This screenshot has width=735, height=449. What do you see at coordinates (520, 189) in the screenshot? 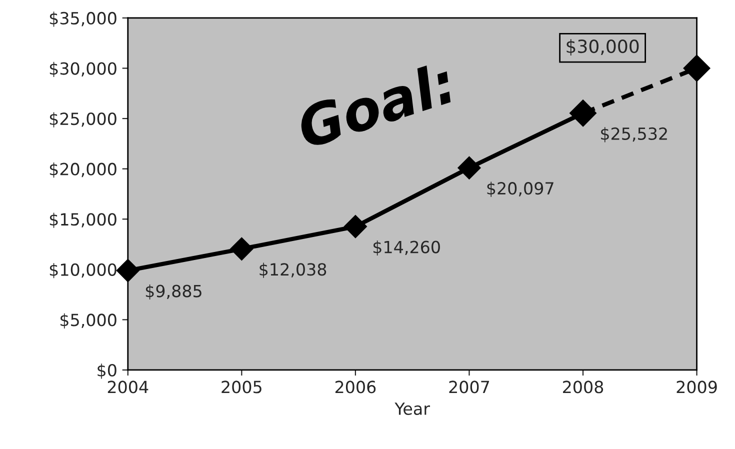
I see `data-label: $20,097` at bounding box center [520, 189].